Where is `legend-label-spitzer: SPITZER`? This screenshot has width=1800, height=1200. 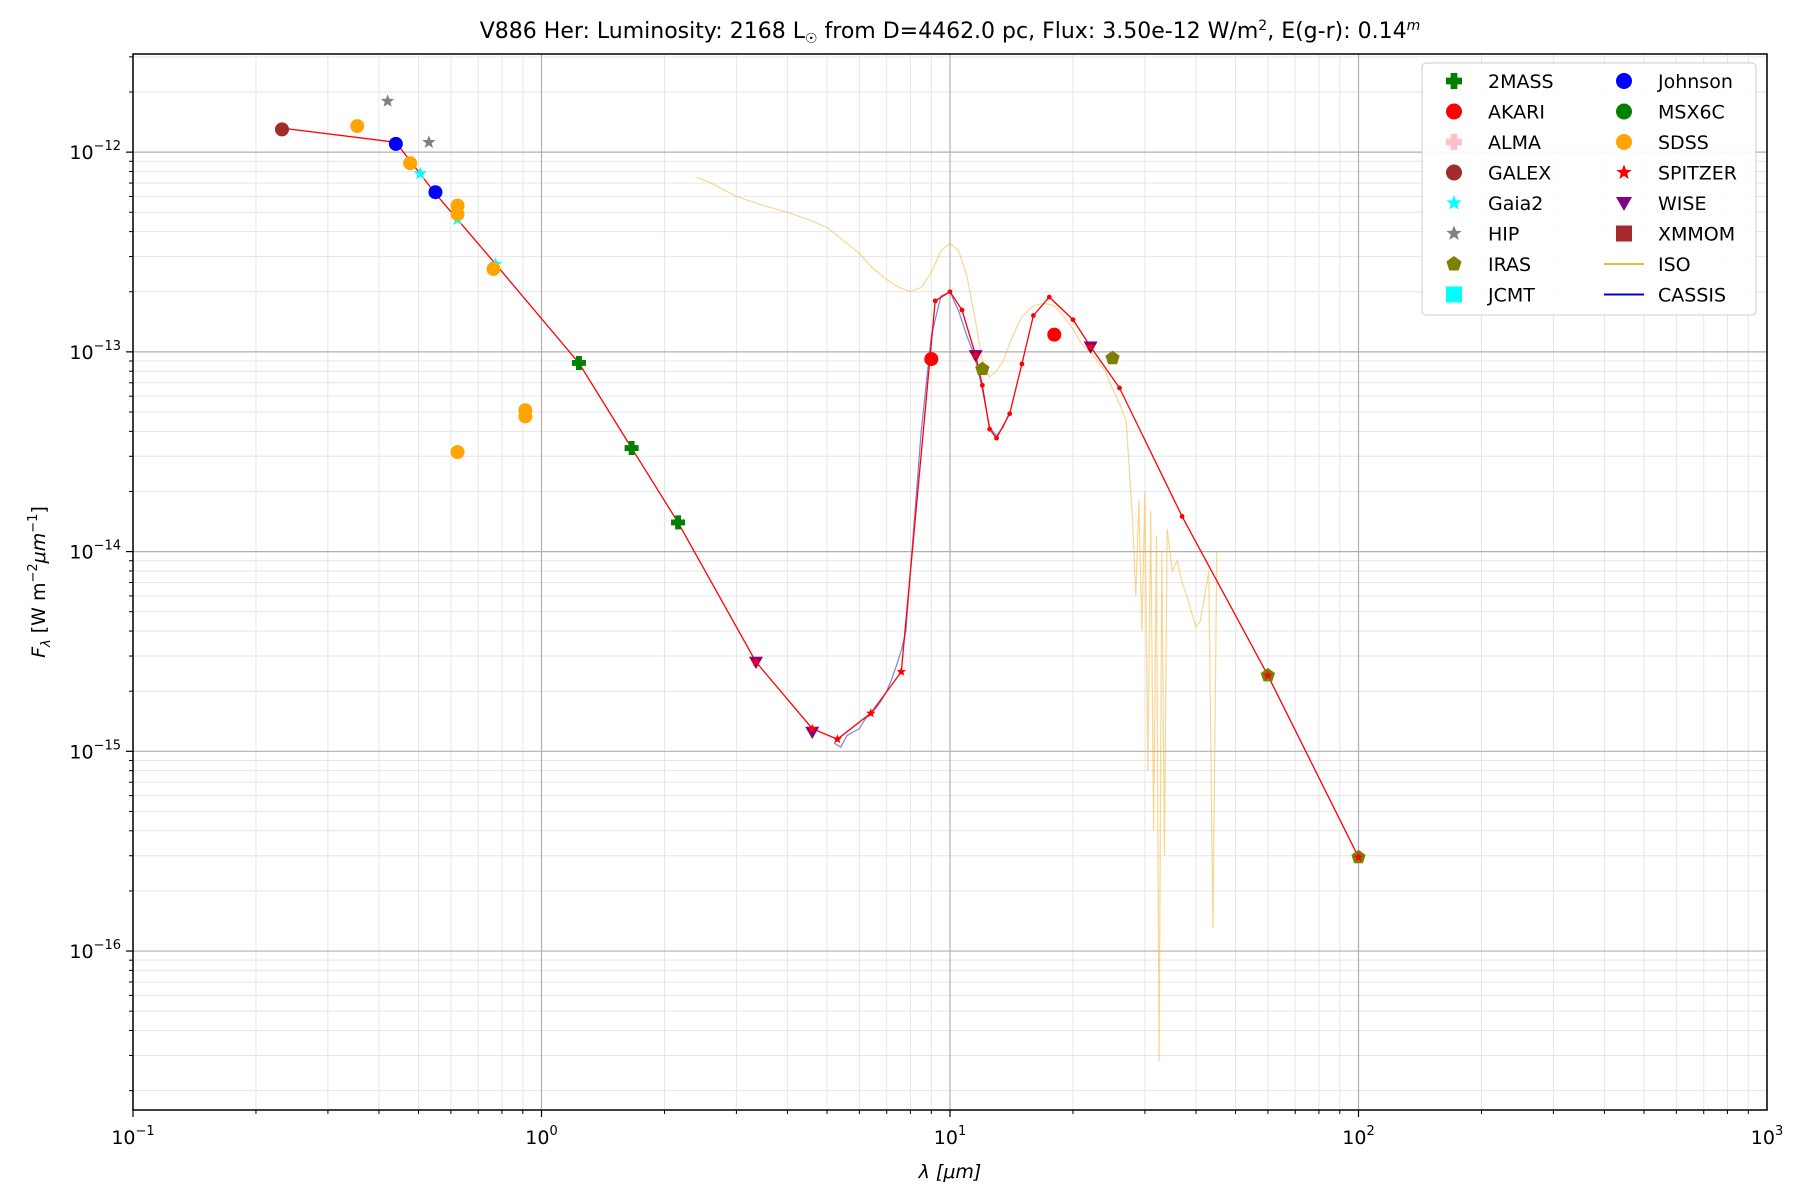
legend-label-spitzer: SPITZER is located at coordinates (1697, 174).